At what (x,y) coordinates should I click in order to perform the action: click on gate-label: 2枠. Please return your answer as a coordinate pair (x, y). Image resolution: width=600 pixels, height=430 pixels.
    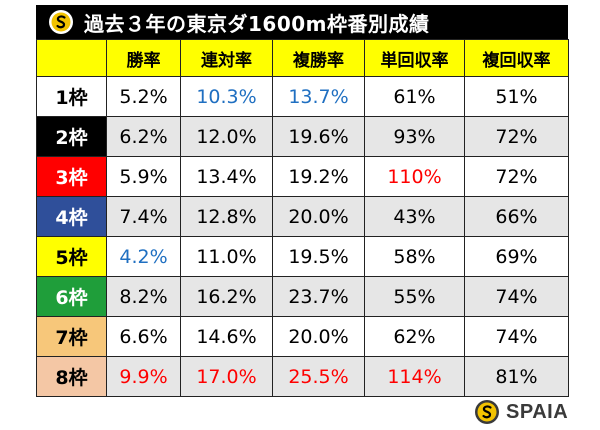
    Looking at the image, I should click on (71, 136).